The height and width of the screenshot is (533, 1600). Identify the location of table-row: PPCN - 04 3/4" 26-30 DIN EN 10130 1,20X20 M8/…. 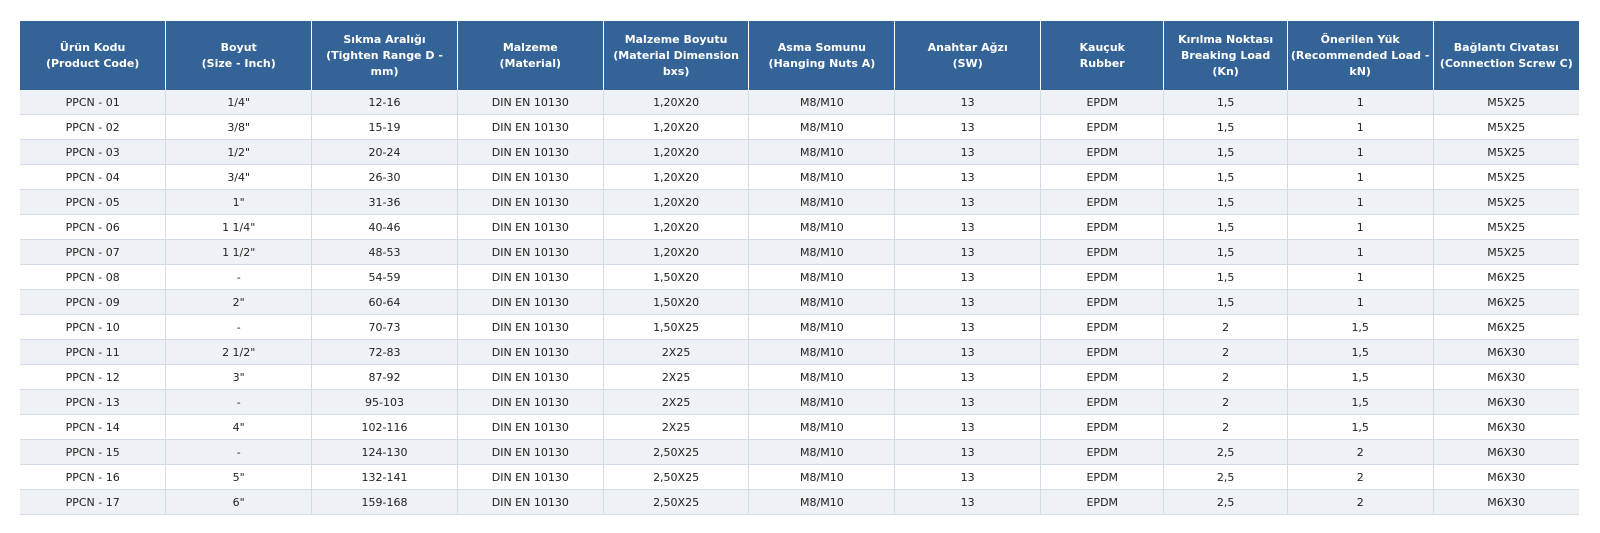
(799, 177).